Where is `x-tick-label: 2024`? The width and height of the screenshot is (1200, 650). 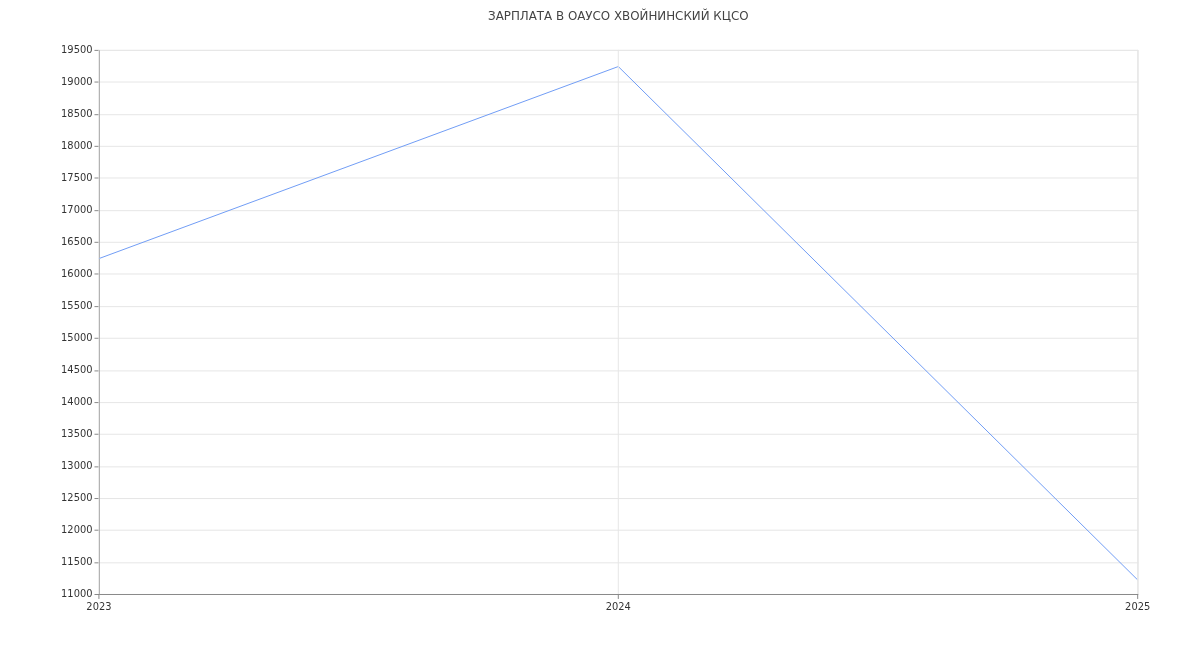
x-tick-label: 2024 is located at coordinates (618, 606).